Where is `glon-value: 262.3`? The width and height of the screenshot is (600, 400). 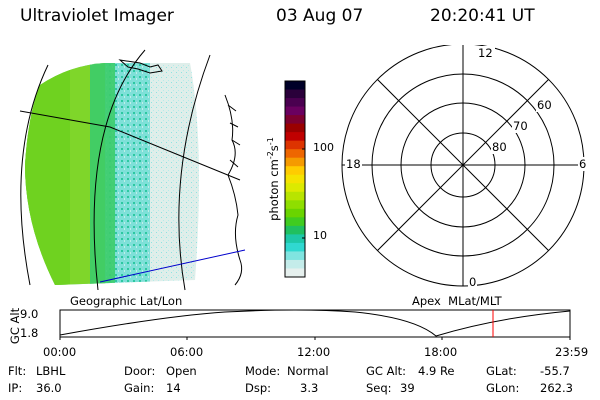
glon-value: 262.3 is located at coordinates (556, 388).